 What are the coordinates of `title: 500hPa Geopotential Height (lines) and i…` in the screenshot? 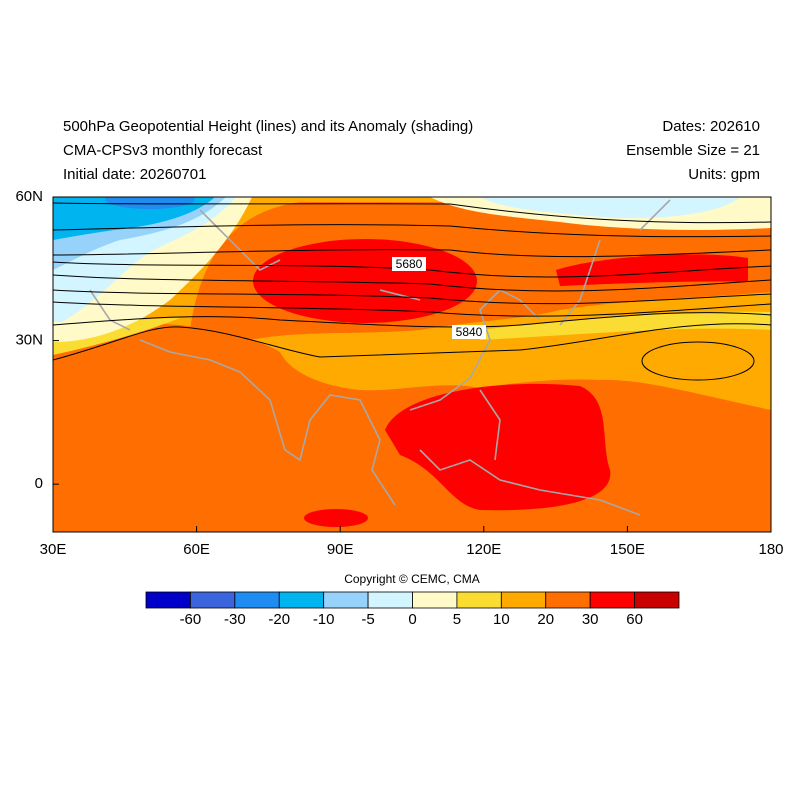 It's located at (268, 126).